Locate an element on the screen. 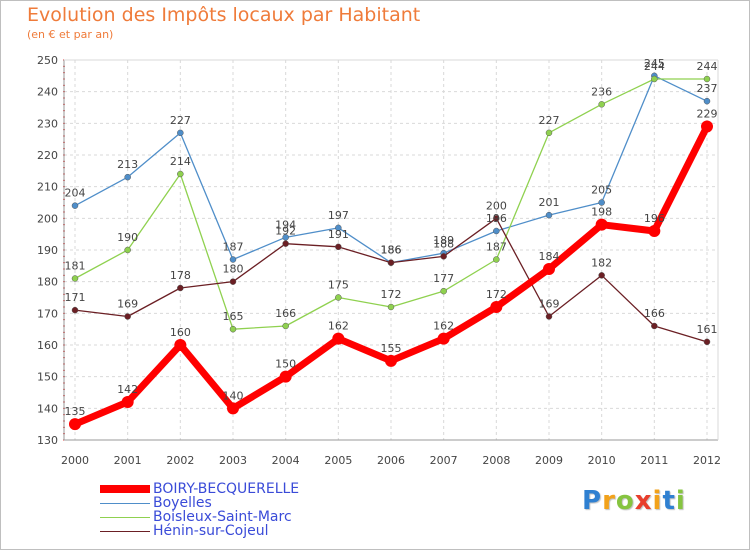 This screenshot has height=550, width=750. data-label: 245 is located at coordinates (654, 63).